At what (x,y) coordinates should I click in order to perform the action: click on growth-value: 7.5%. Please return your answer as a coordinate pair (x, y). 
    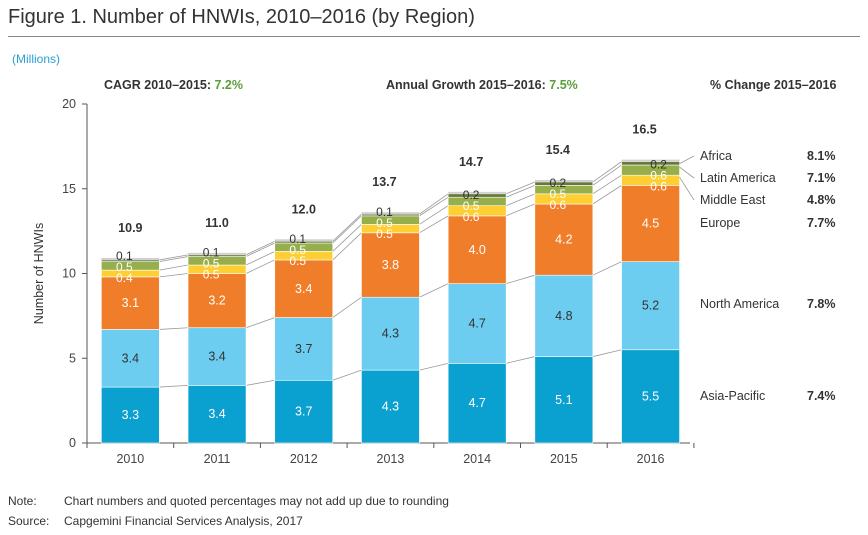
    Looking at the image, I should click on (563, 85).